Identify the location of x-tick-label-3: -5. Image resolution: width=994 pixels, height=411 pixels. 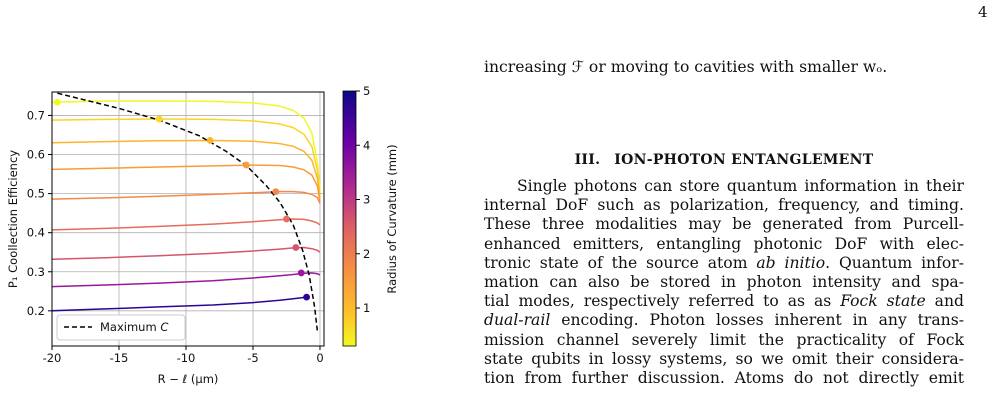
(252, 358).